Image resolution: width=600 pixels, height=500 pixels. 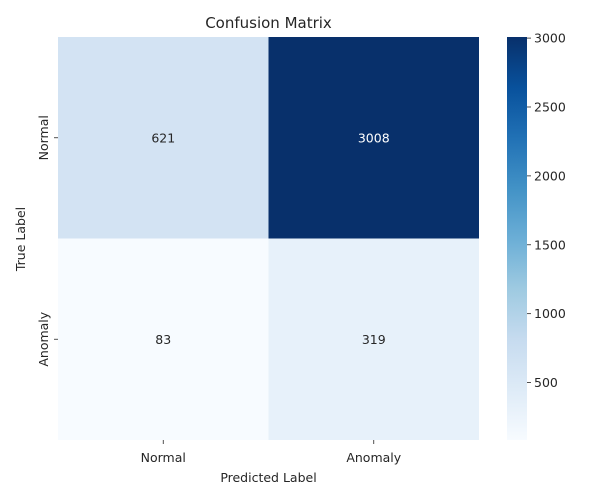 What do you see at coordinates (43, 338) in the screenshot?
I see `y-tick-label: Anomaly` at bounding box center [43, 338].